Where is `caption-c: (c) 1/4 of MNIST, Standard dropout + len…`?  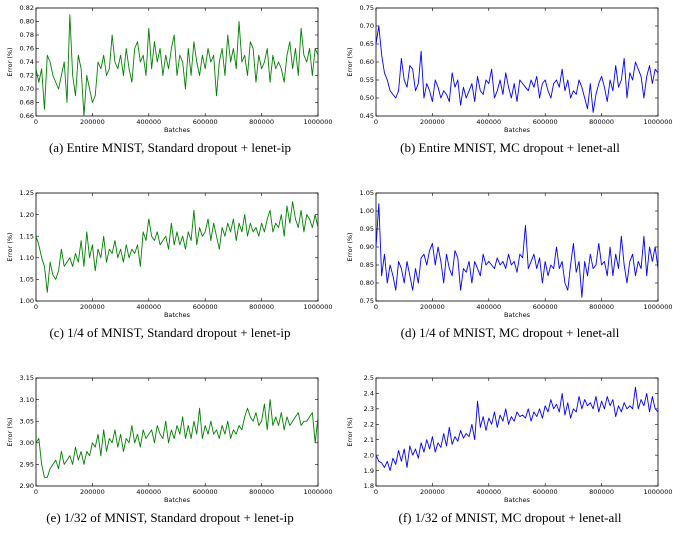 caption-c: (c) 1/4 of MNIST, Standard dropout + len… is located at coordinates (170, 332).